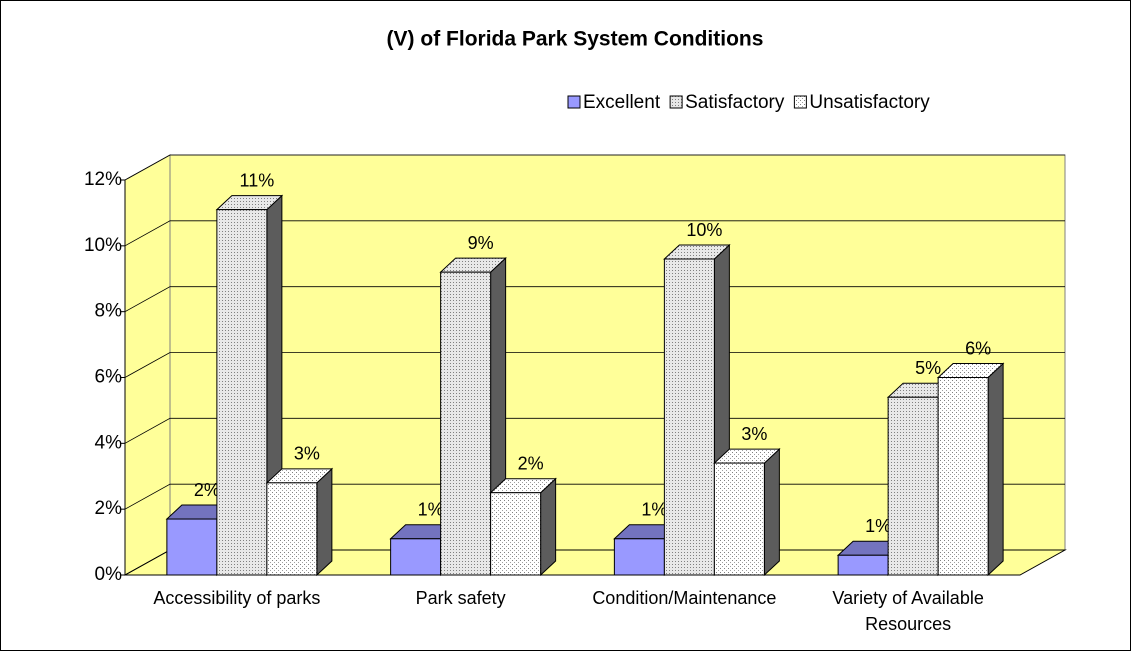 The height and width of the screenshot is (651, 1131). What do you see at coordinates (908, 624) in the screenshot?
I see `x-tick-line: Resources` at bounding box center [908, 624].